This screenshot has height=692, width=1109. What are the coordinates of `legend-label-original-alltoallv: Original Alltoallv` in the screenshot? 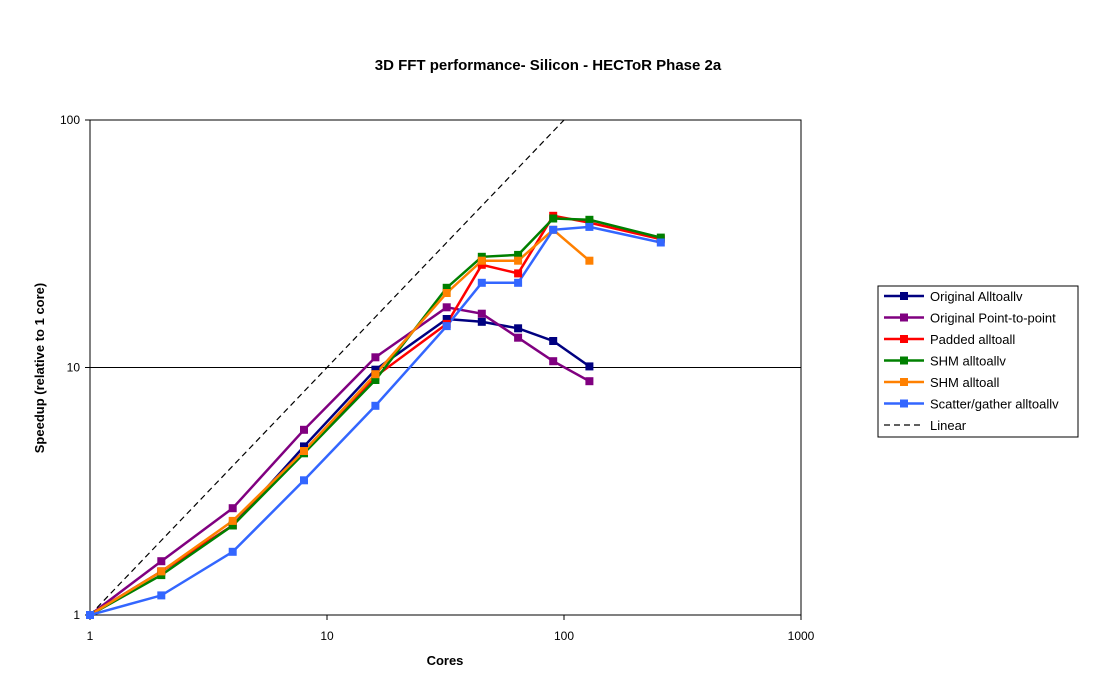 It's located at (976, 296).